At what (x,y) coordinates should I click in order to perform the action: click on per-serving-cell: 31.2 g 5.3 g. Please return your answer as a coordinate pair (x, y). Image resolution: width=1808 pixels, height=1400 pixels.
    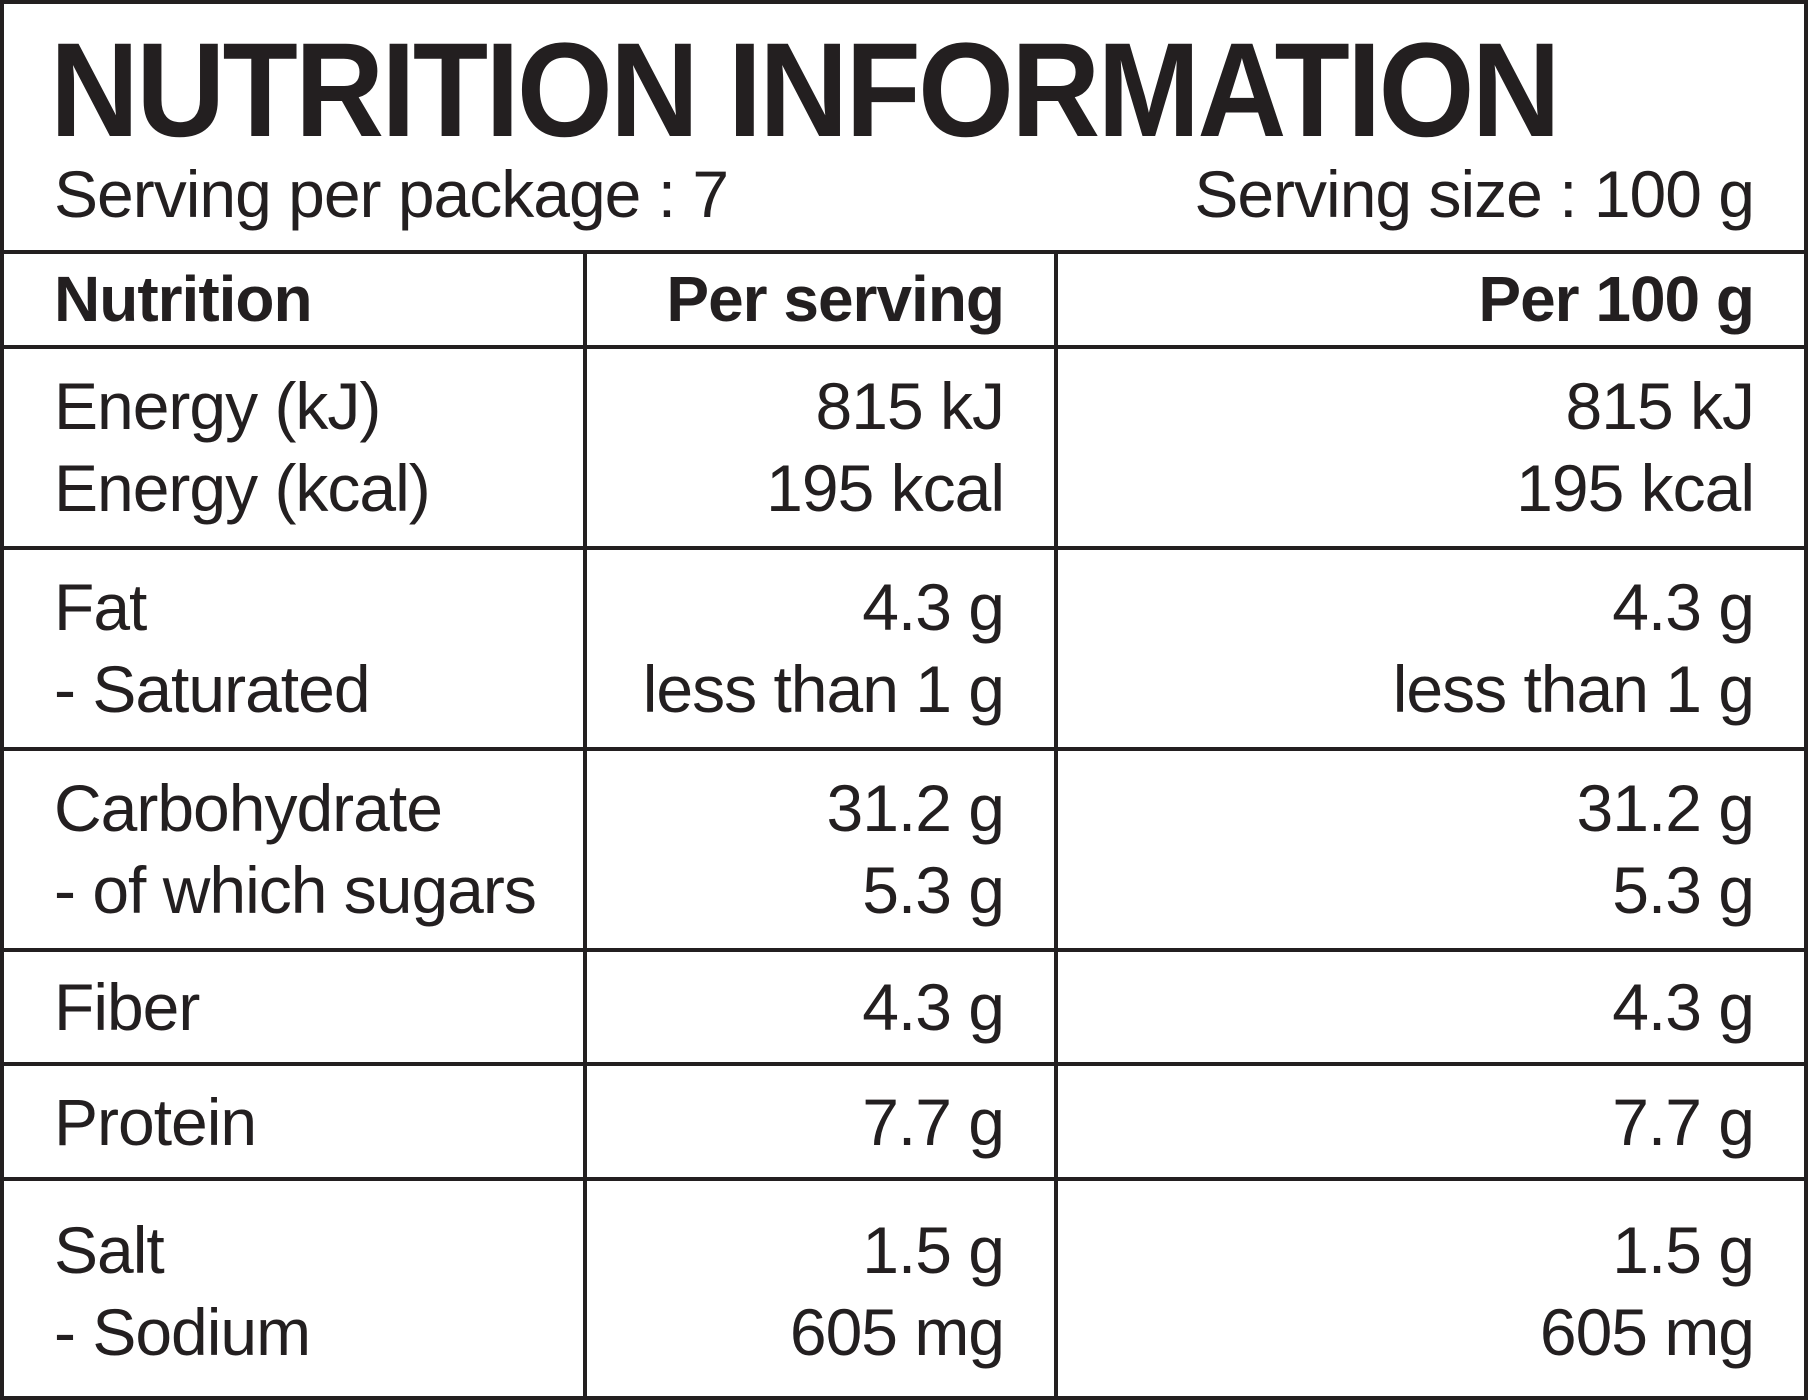
    Looking at the image, I should click on (819, 848).